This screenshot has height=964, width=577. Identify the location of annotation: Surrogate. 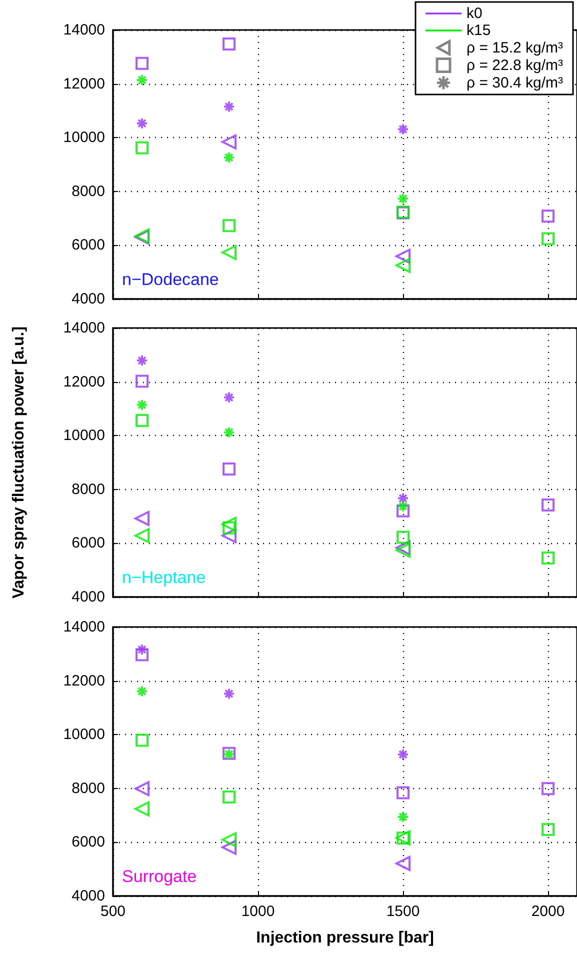
(159, 876).